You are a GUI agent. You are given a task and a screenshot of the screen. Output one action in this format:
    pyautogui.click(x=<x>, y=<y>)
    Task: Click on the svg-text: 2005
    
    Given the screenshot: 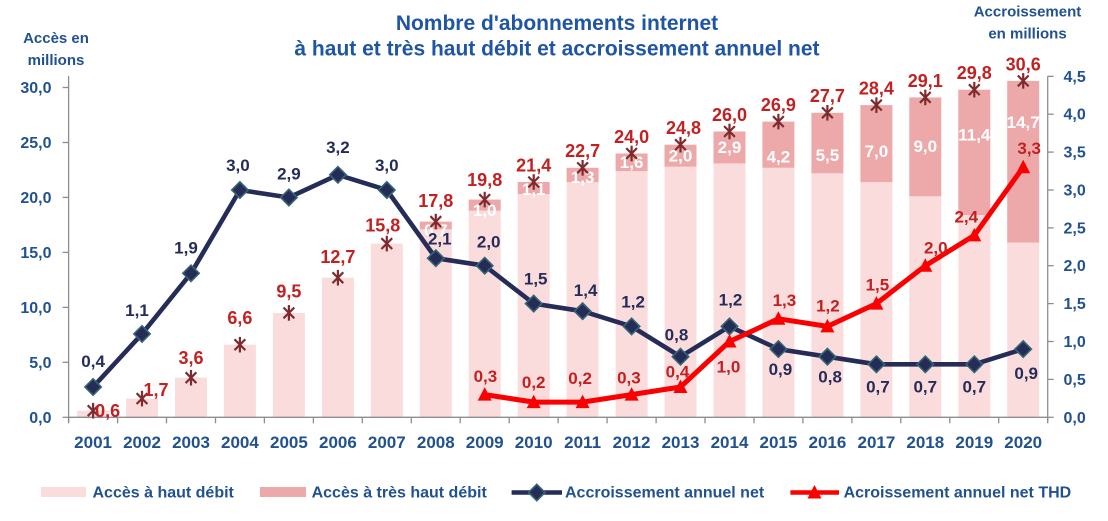 What is the action you would take?
    pyautogui.click(x=289, y=442)
    